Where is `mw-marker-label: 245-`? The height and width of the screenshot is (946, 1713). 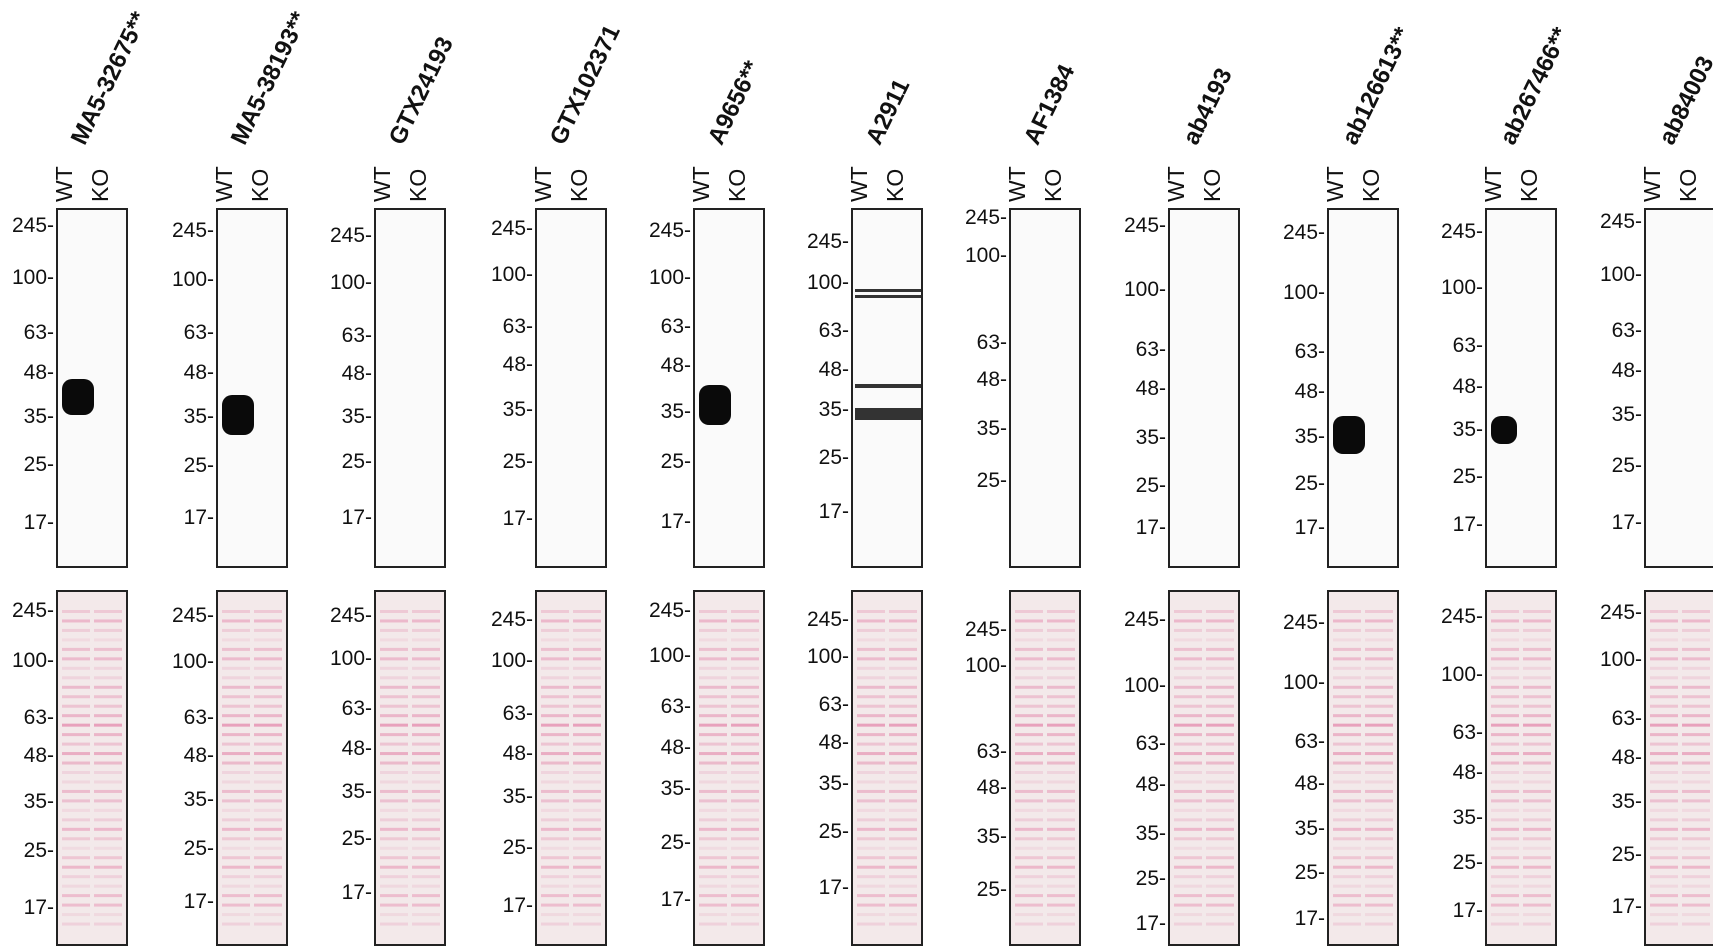
mw-marker-label: 245- is located at coordinates (192, 615).